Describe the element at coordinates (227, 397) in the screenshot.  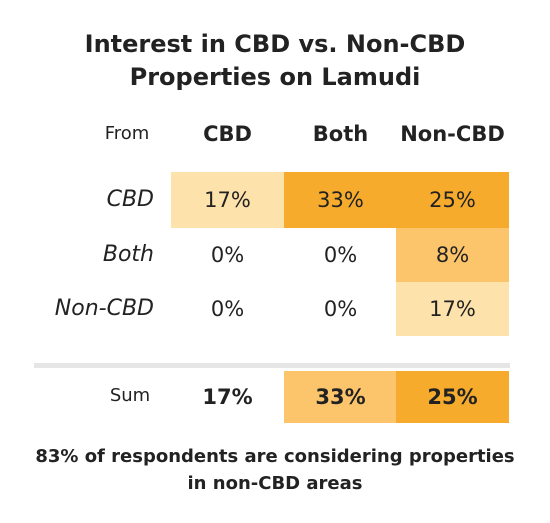
I see `sum-cell-cbd: 17%` at that location.